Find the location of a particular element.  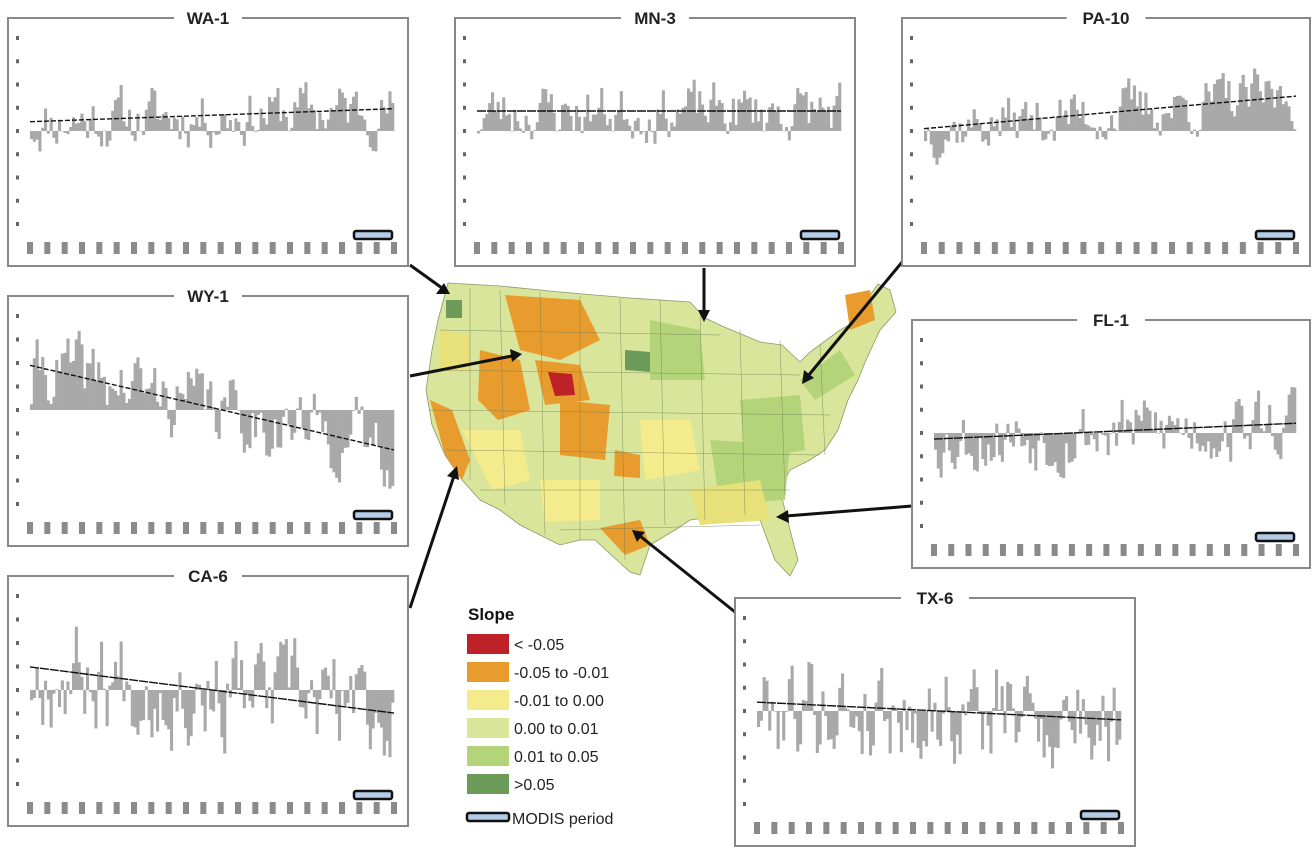

panel-title-bg is located at coordinates (1106, 18).